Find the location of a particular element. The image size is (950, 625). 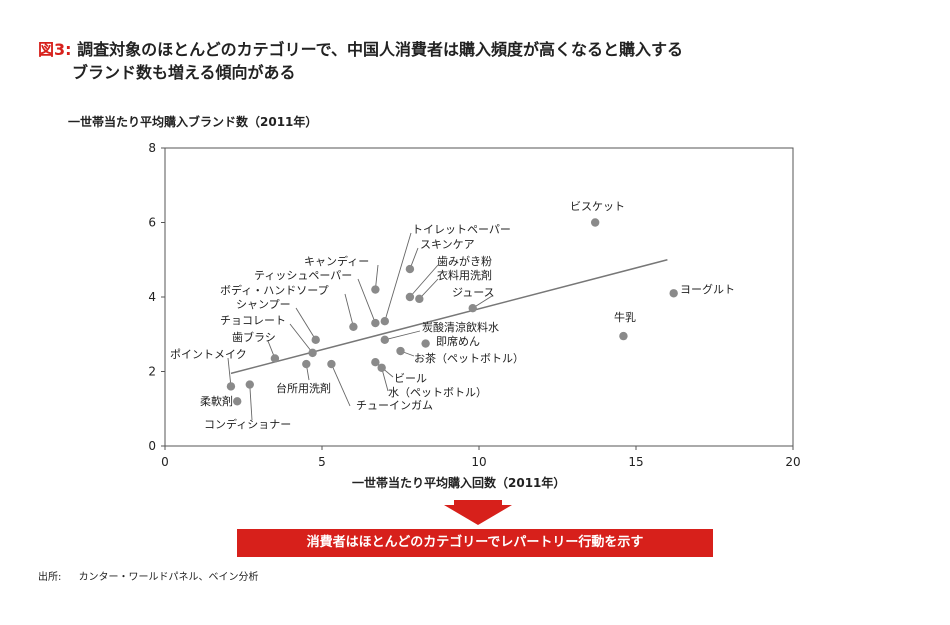

x-axis-label: 一世帯当たり平均購入回数（2011年） is located at coordinates (459, 483).